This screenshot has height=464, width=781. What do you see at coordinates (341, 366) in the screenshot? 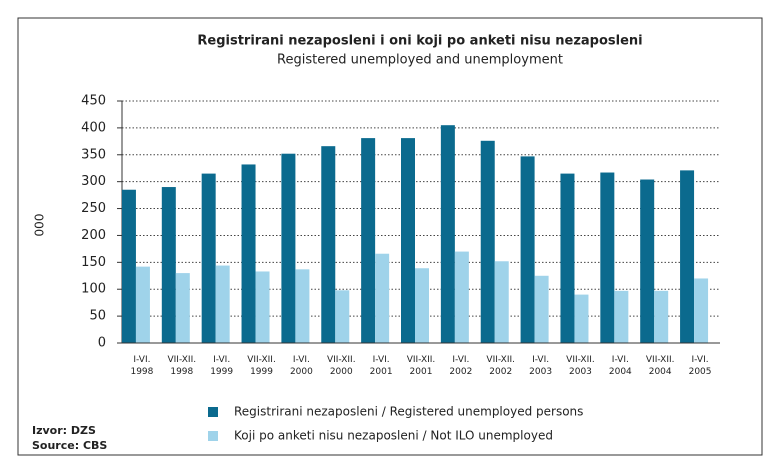
I see `x-tick-label: VII-XII. 2000` at bounding box center [341, 366].